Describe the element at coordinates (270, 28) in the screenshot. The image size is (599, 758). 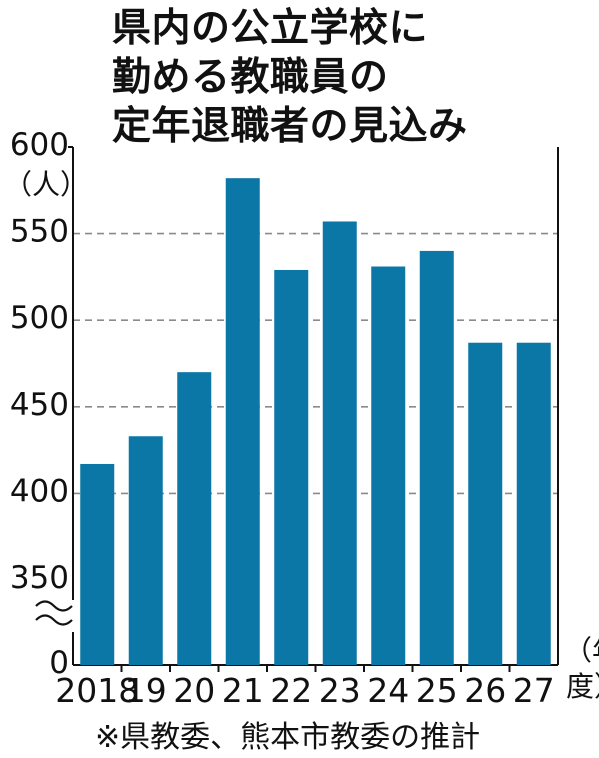
I see `chart-title-line: 県内の公立学校に` at that location.